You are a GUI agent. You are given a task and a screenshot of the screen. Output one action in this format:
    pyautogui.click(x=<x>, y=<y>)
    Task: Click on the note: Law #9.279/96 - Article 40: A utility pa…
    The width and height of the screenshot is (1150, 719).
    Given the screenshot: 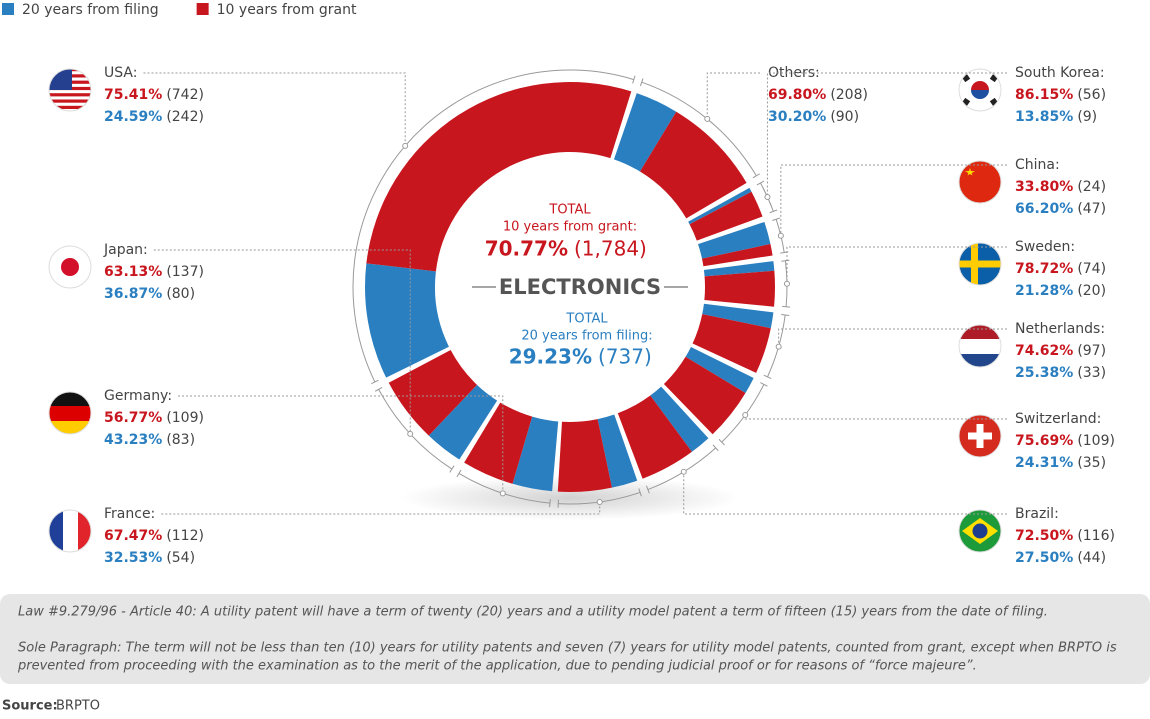 What is the action you would take?
    pyautogui.click(x=533, y=612)
    